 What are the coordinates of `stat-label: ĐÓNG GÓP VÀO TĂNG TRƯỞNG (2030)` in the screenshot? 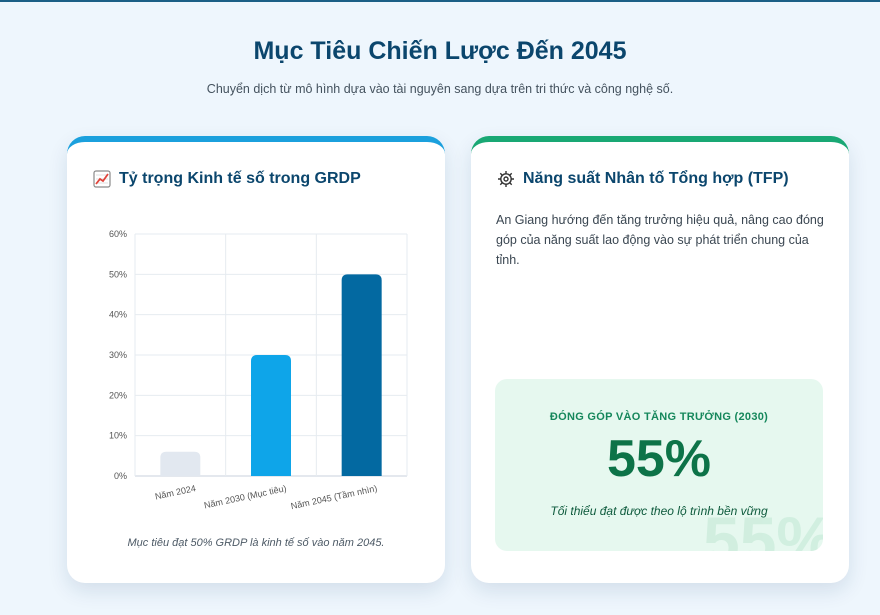 It's located at (659, 417).